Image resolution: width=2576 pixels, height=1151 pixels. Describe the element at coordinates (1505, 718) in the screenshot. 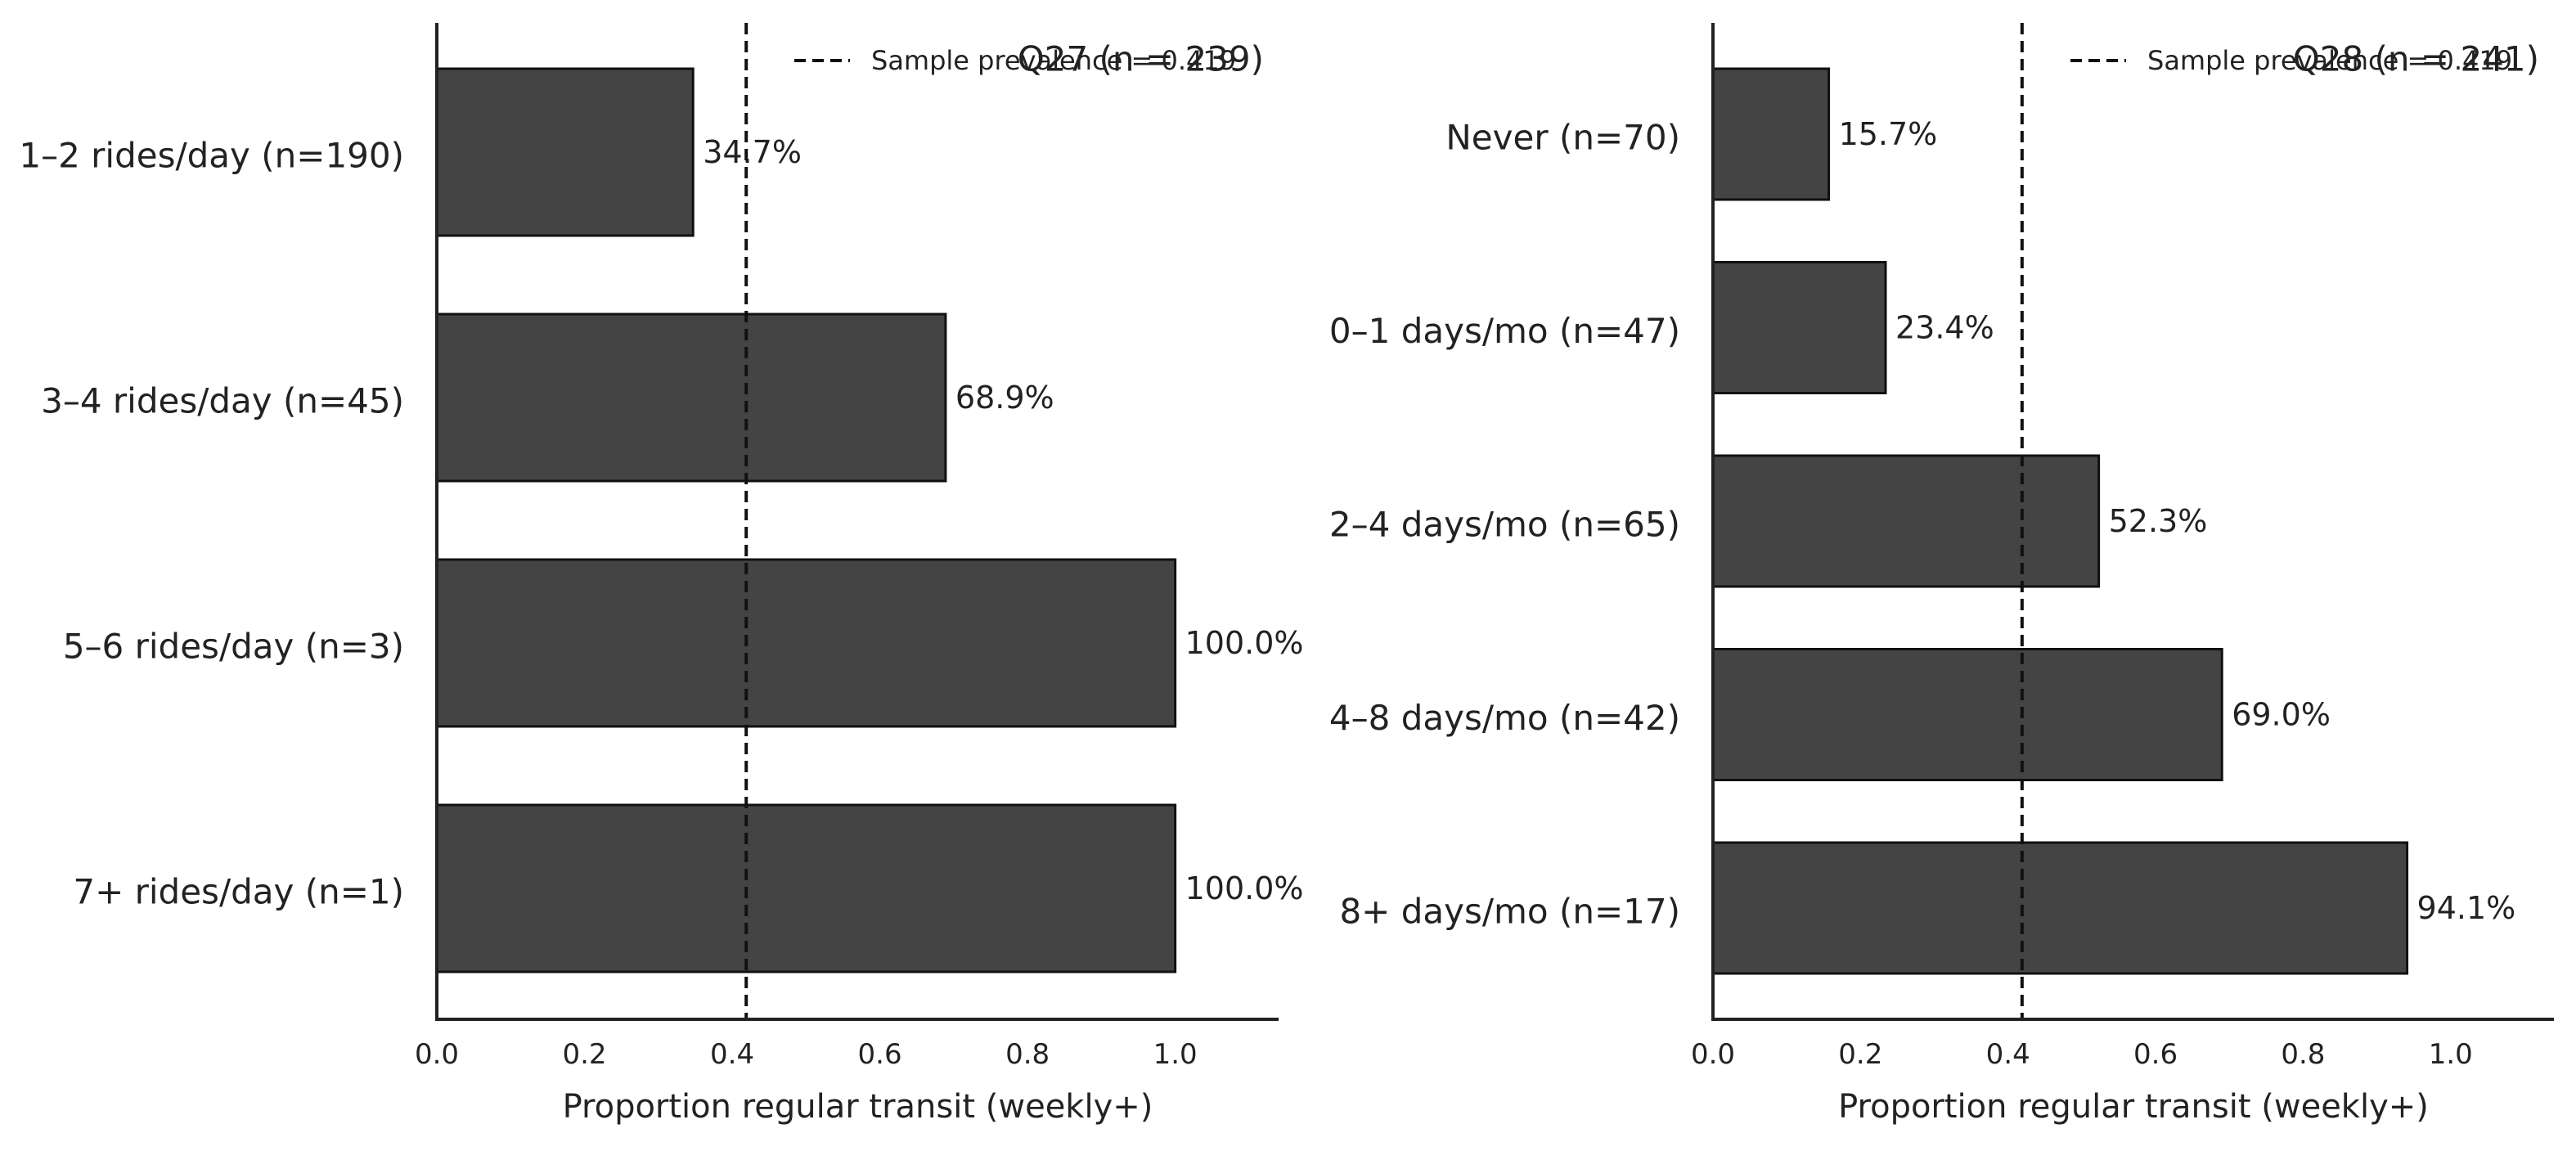

I see `category-label: 4–8 days/mo (n=42)` at that location.